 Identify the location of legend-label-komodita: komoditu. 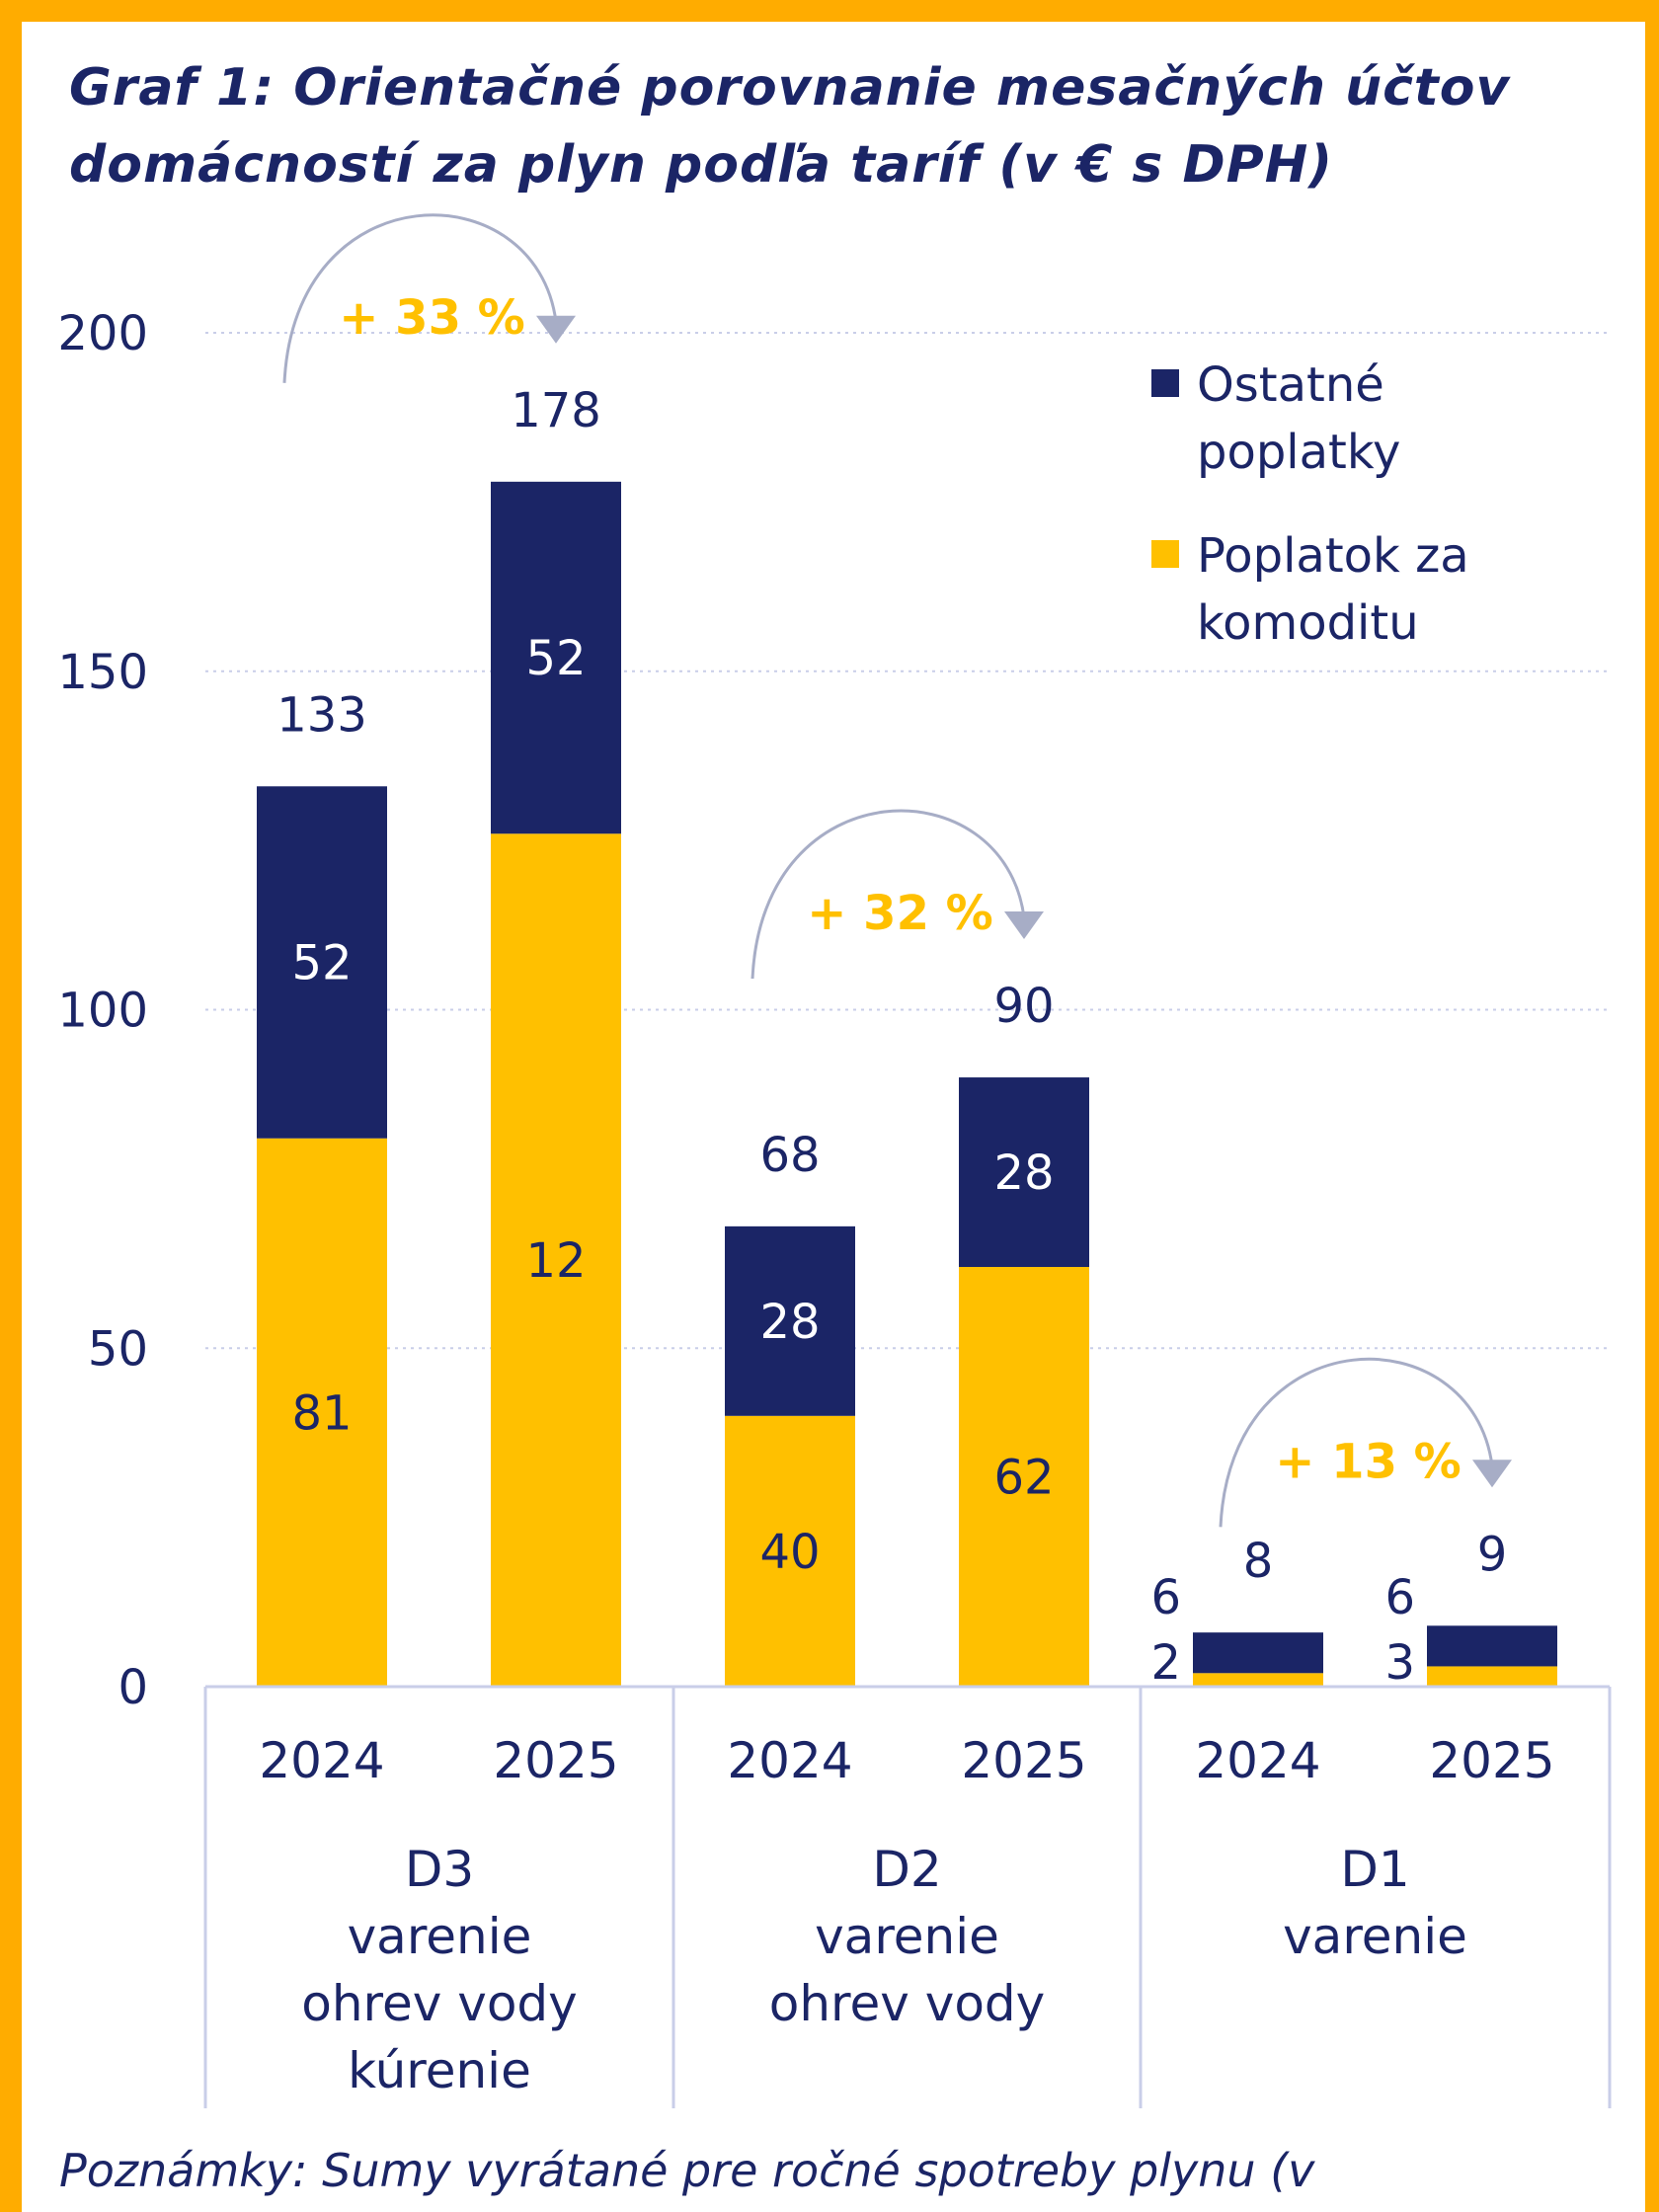
(1308, 623).